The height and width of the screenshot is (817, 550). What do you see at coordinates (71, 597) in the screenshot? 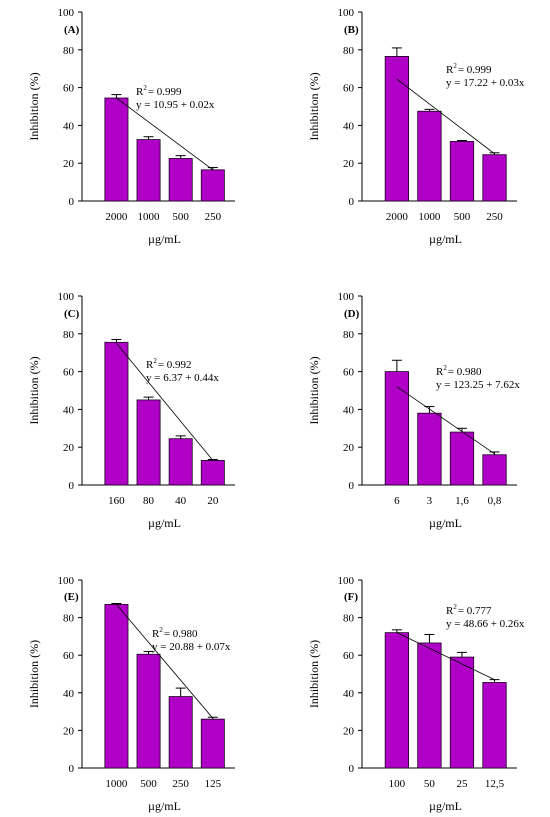
I see `panel-label: (E)` at bounding box center [71, 597].